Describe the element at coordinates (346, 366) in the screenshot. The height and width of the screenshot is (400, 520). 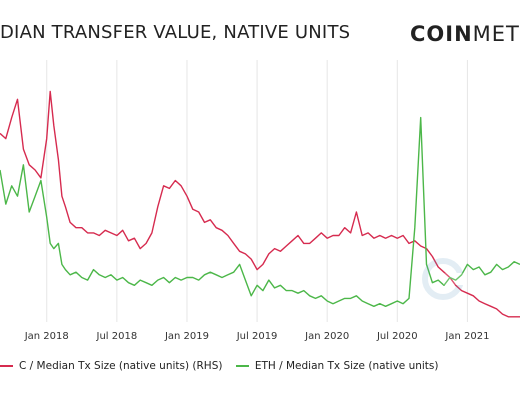
I see `legend-label-series2: ETH / Median Tx Size (native units)` at that location.